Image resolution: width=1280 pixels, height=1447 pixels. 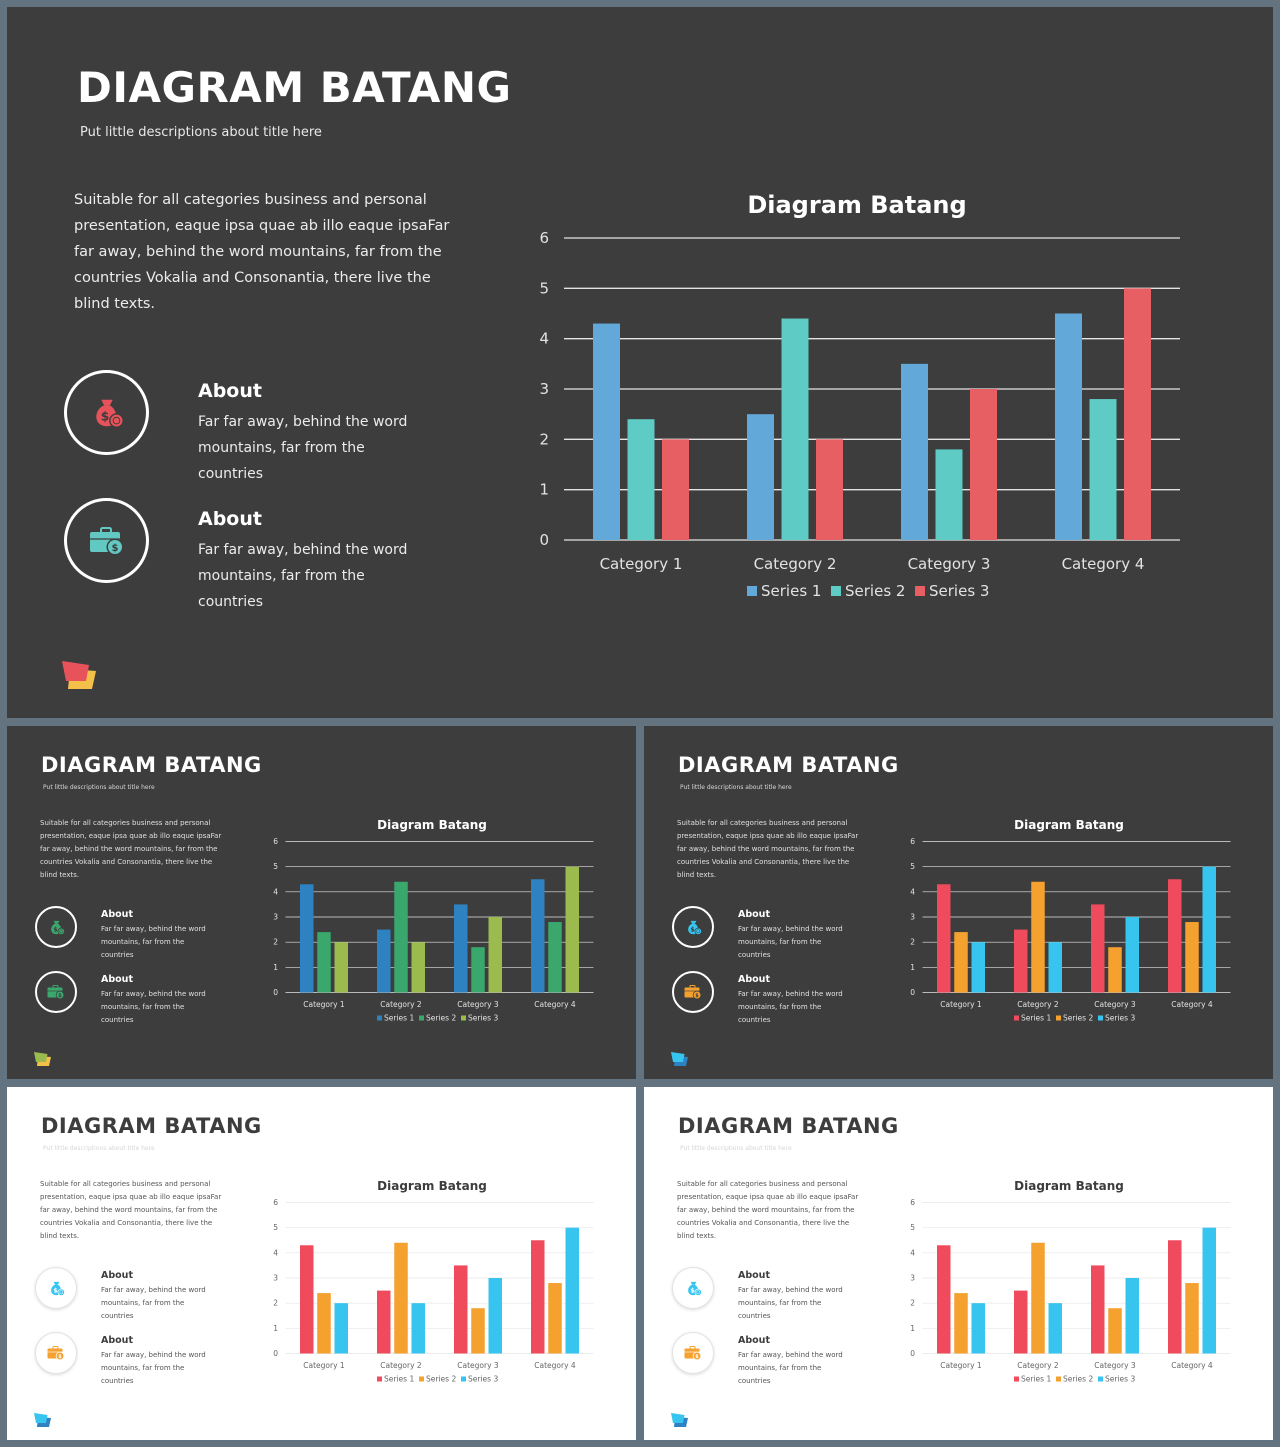 What do you see at coordinates (275, 992) in the screenshot?
I see `y-tick-label: 0` at bounding box center [275, 992].